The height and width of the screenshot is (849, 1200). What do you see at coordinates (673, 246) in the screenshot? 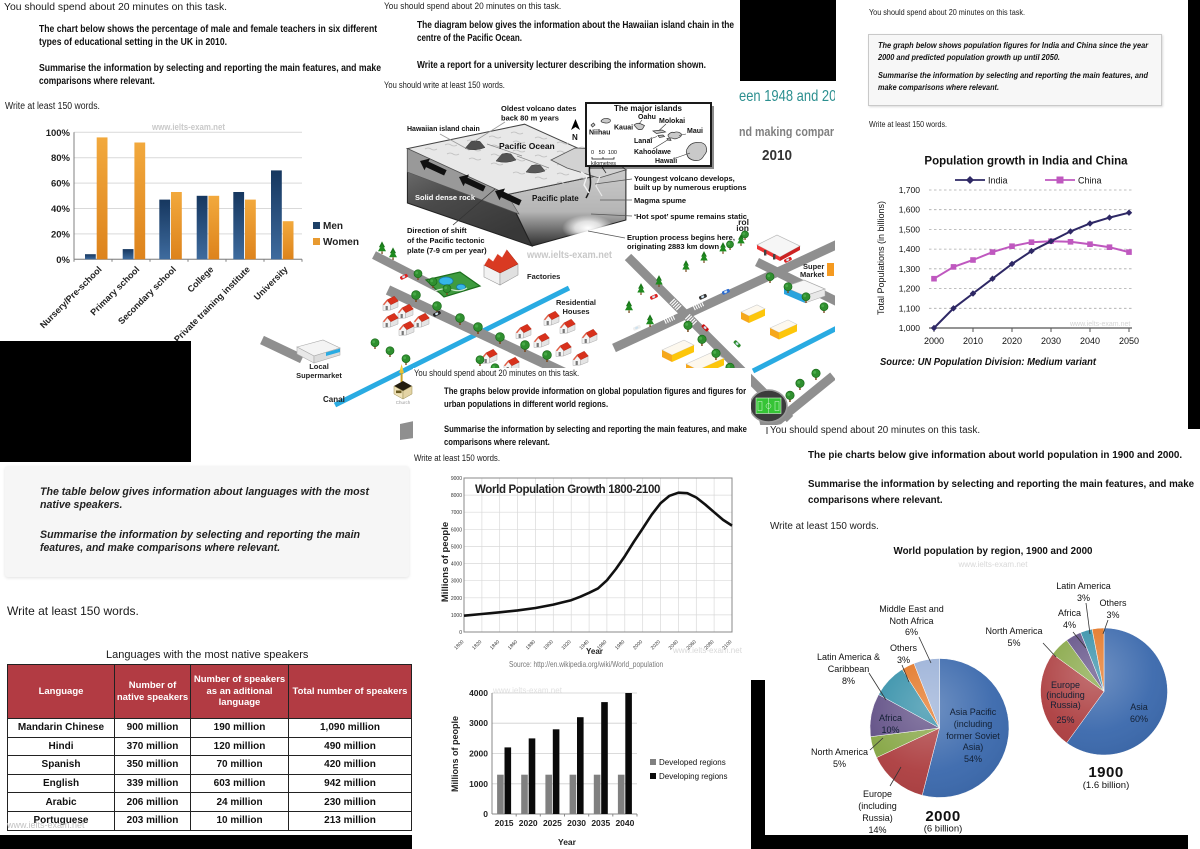
I see `svg-text: originating 2883 km down` at bounding box center [673, 246].